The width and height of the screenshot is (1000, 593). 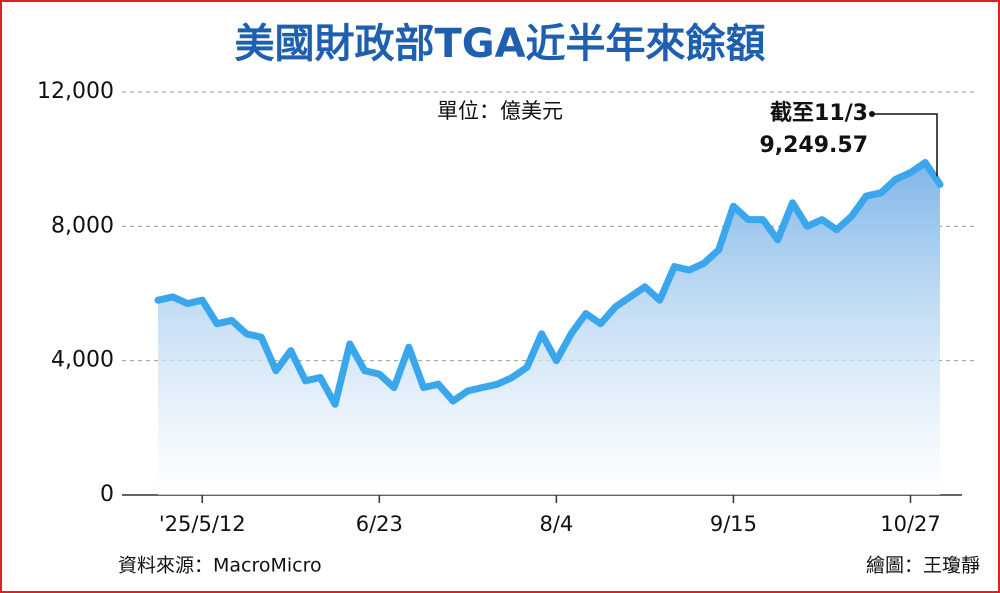 I want to click on y-tick-label: 12,000, so click(x=75, y=91).